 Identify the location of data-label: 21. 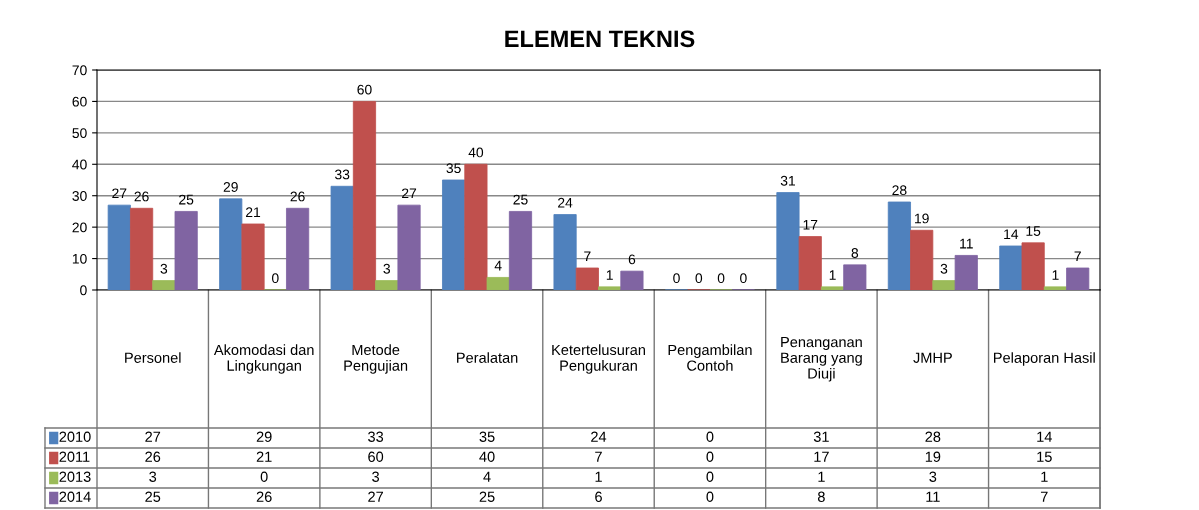
(253, 212).